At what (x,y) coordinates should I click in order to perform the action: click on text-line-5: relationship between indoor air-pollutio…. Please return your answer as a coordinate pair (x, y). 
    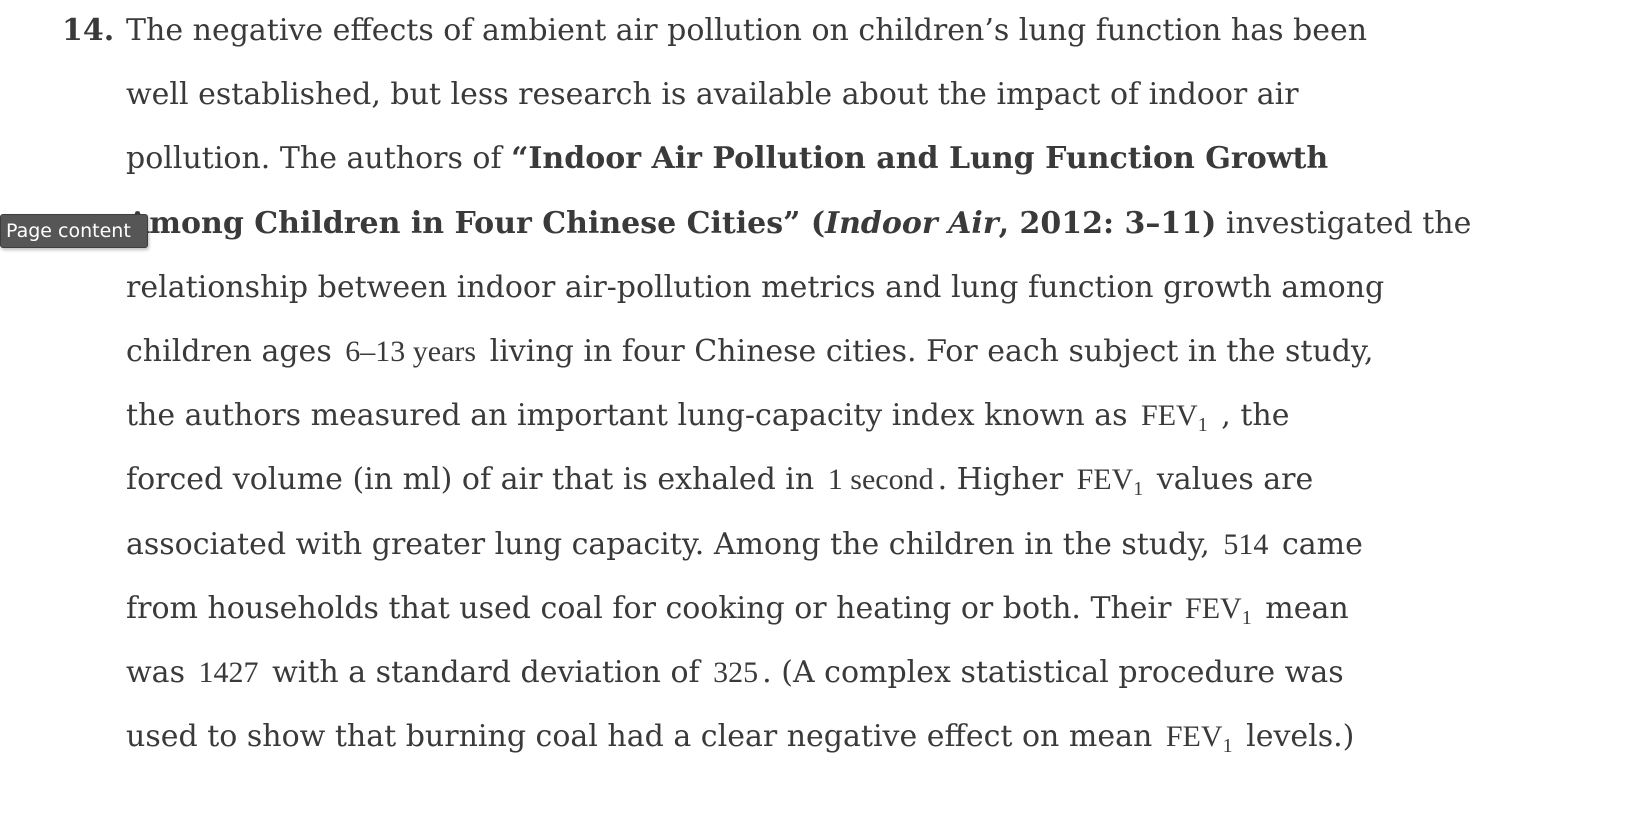
    Looking at the image, I should click on (836, 300).